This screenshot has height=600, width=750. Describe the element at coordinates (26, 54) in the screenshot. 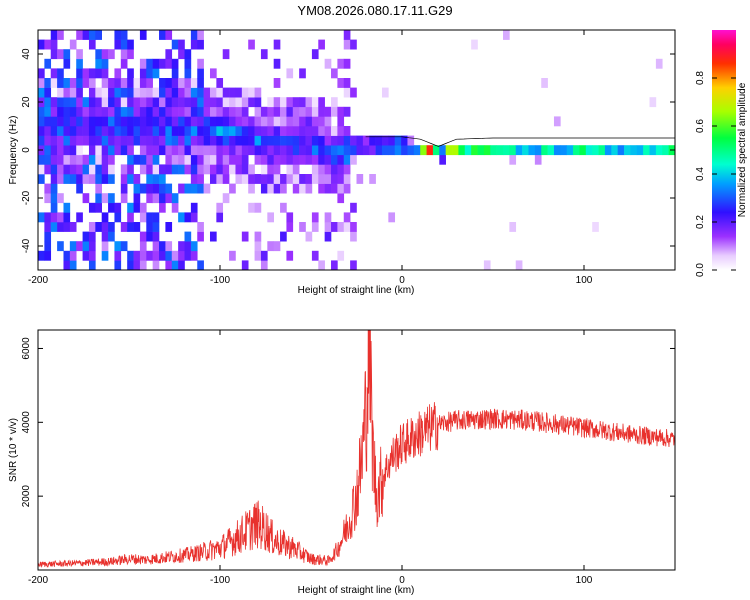

I see `spectrogram-y-tick-label: 40` at that location.